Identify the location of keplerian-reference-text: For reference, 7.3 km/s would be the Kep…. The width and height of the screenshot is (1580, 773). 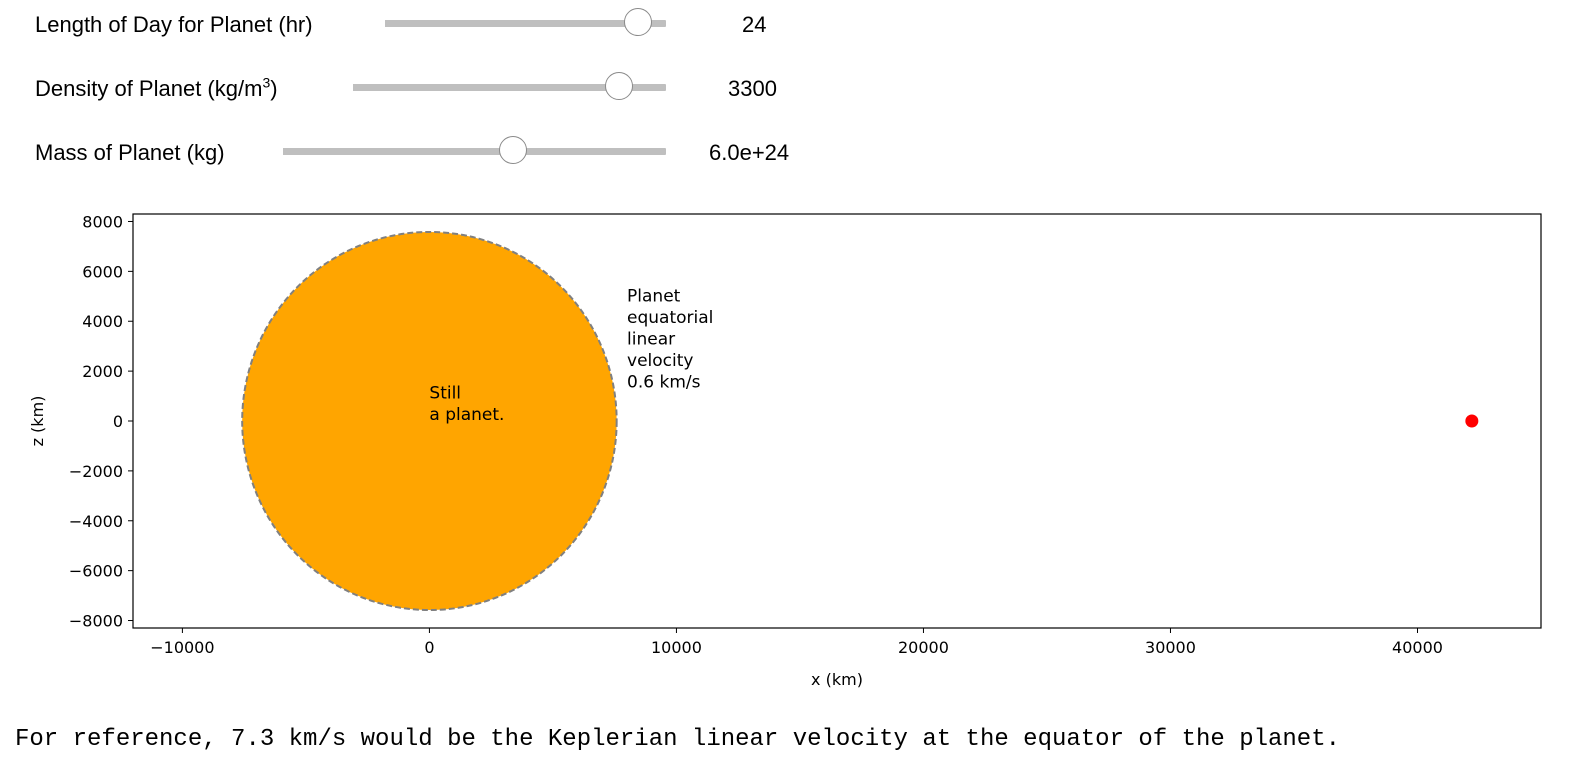
(678, 739).